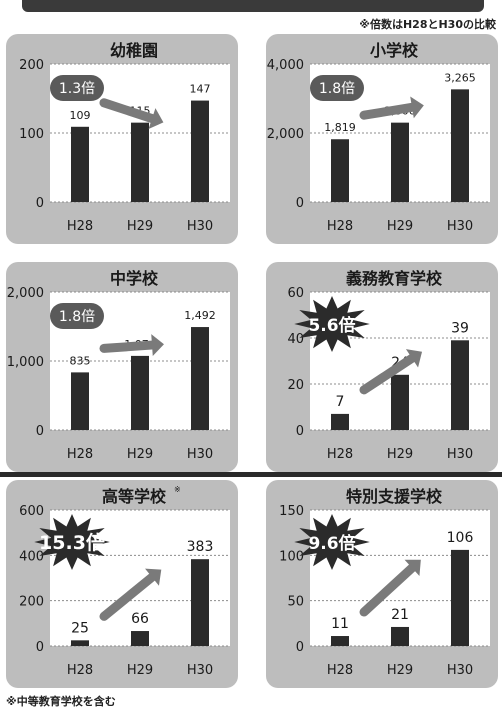 The height and width of the screenshot is (709, 502). What do you see at coordinates (80, 360) in the screenshot?
I see `data-label: 835` at bounding box center [80, 360].